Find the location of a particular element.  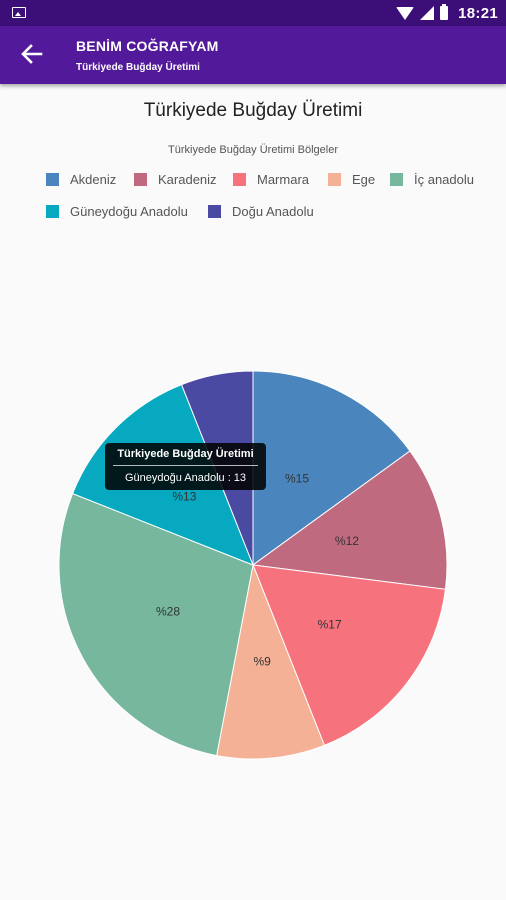

legend-title: Türkiyede Buğday Üretimi Bölgeler is located at coordinates (253, 150).